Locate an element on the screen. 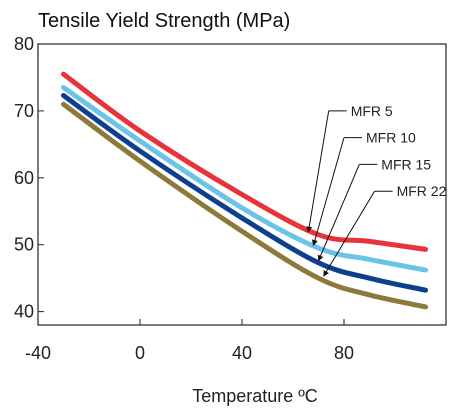 The image size is (454, 409). annotation-label-mfr-10: MFR 10 is located at coordinates (391, 138).